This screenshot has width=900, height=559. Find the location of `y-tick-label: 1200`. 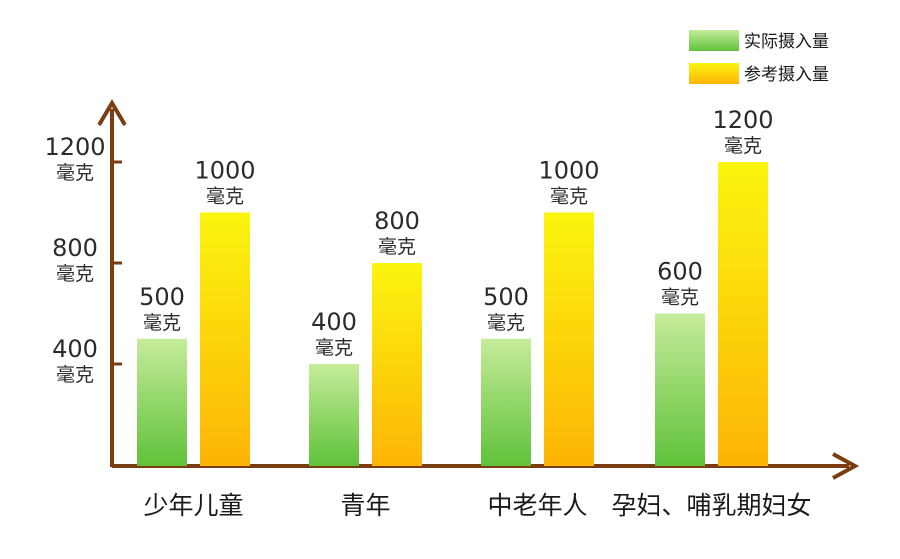

y-tick-label: 1200 is located at coordinates (74, 147).